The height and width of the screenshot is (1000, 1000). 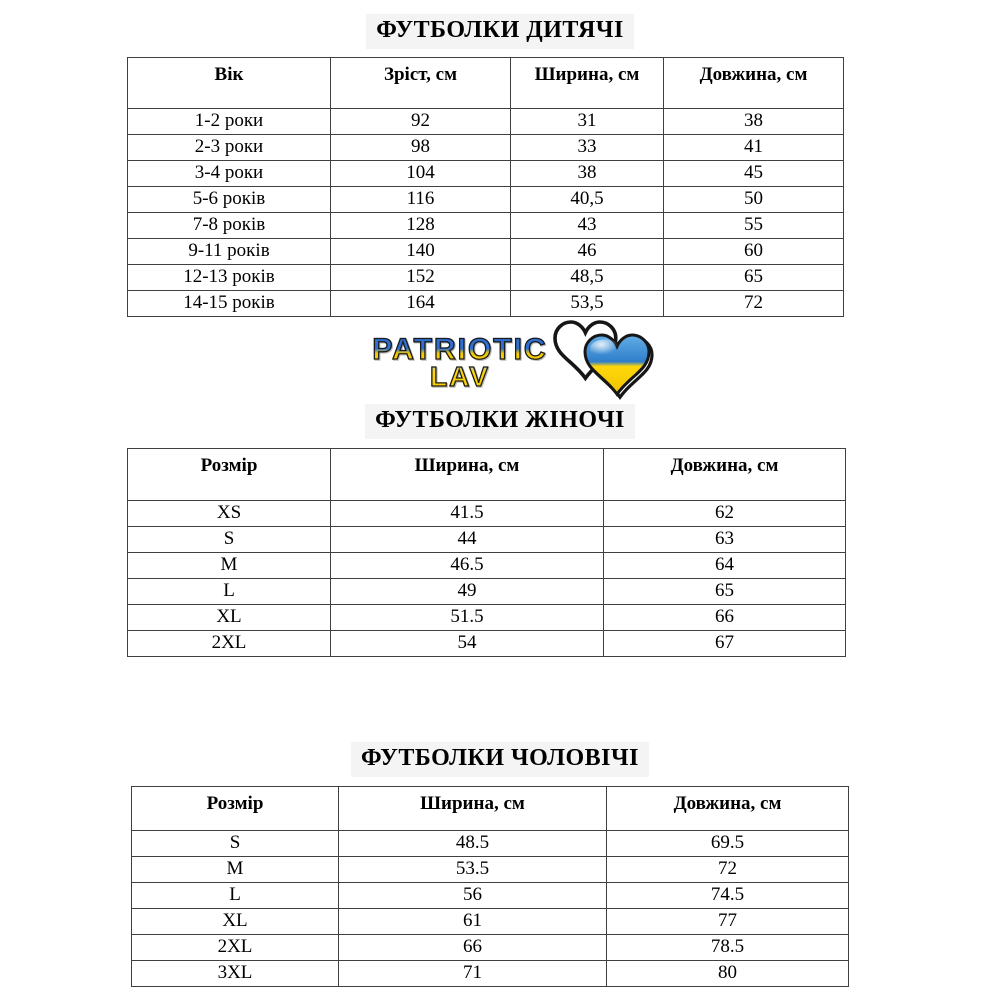 What do you see at coordinates (467, 643) in the screenshot?
I see `table-cell: 54` at bounding box center [467, 643].